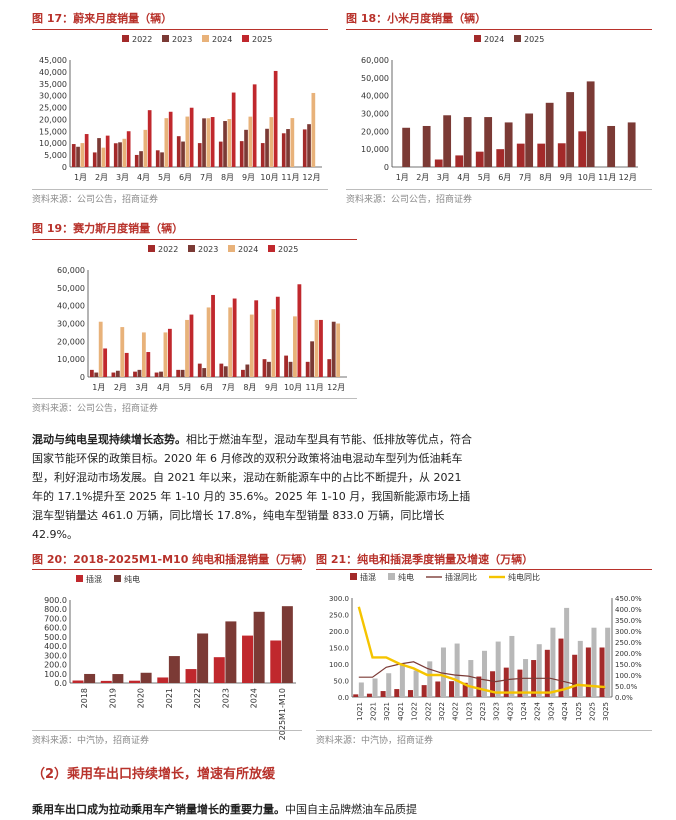  What do you see at coordinates (95, 409) in the screenshot?
I see `fig19-source: 资料来源：公司公告，招商证券` at bounding box center [95, 409].